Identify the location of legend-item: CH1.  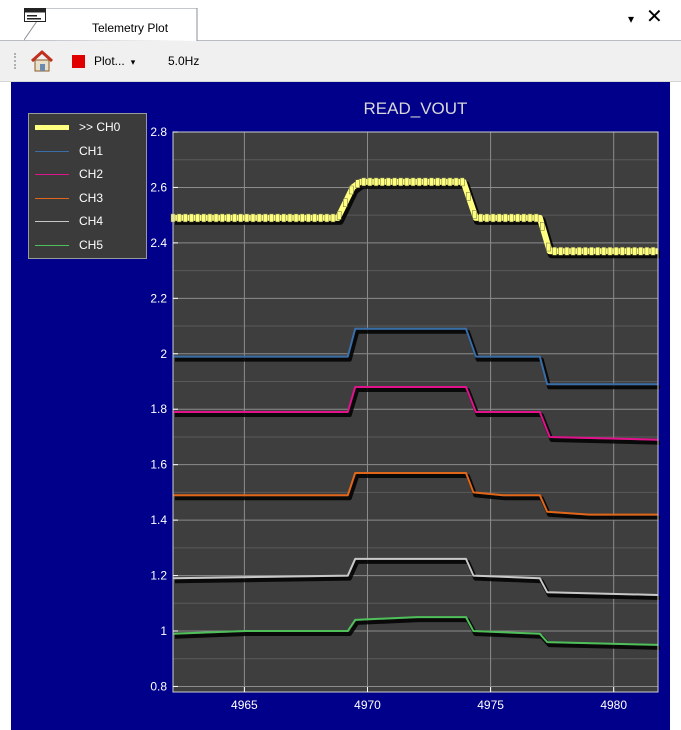
(88, 152).